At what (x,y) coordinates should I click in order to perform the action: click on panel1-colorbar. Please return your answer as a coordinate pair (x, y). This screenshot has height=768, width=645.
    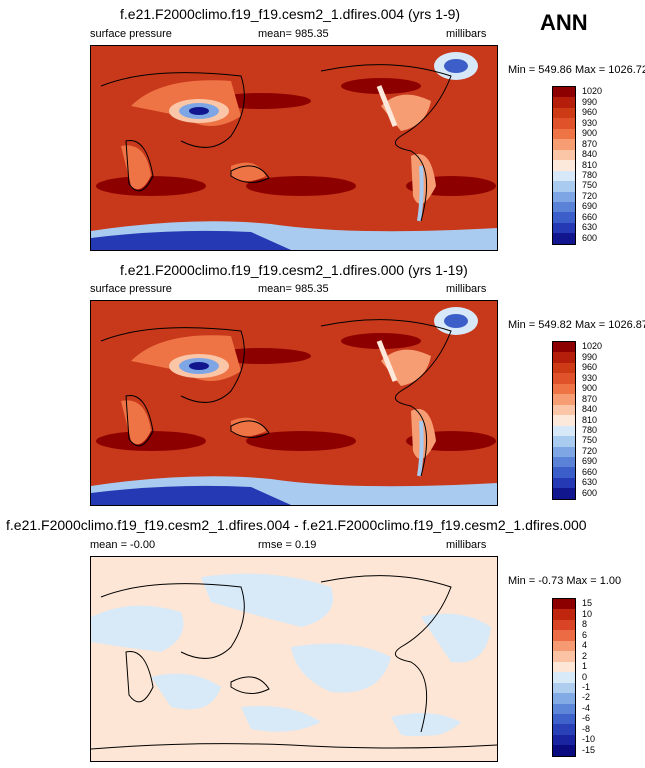
    Looking at the image, I should click on (564, 165).